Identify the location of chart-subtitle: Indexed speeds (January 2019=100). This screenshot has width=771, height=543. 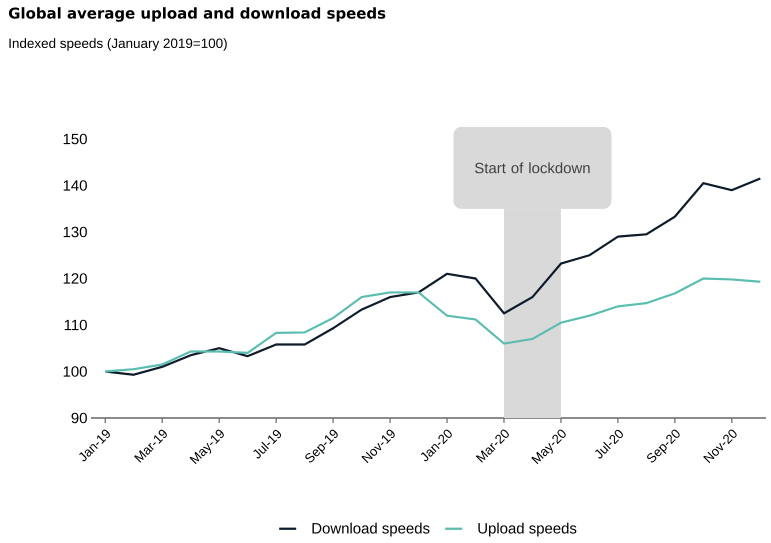
(118, 44).